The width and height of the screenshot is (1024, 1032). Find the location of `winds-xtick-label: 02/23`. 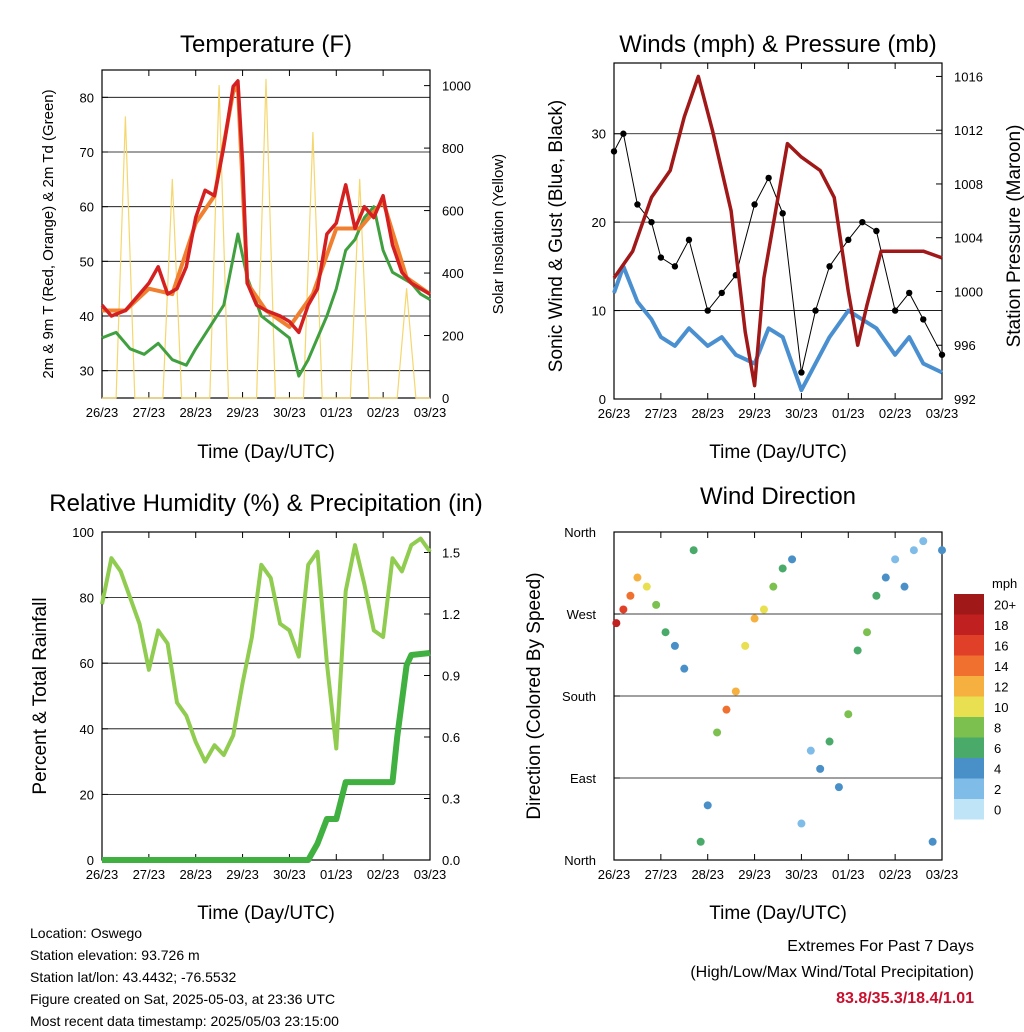

winds-xtick-label: 02/23 is located at coordinates (895, 413).